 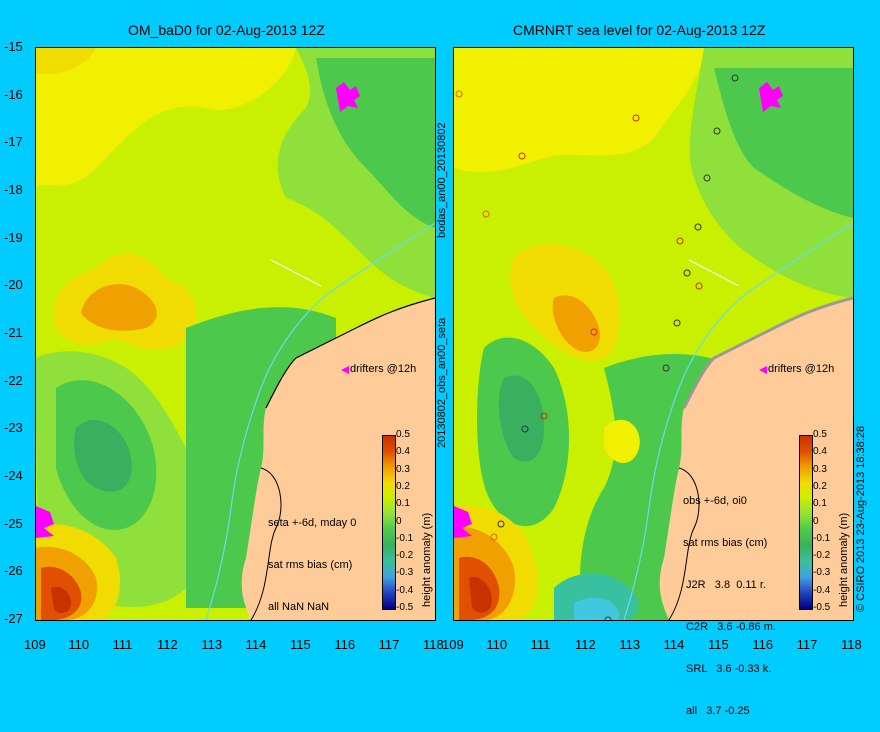 I want to click on right-info-line: SRL 3.6 -0.33 k., so click(x=727, y=669).